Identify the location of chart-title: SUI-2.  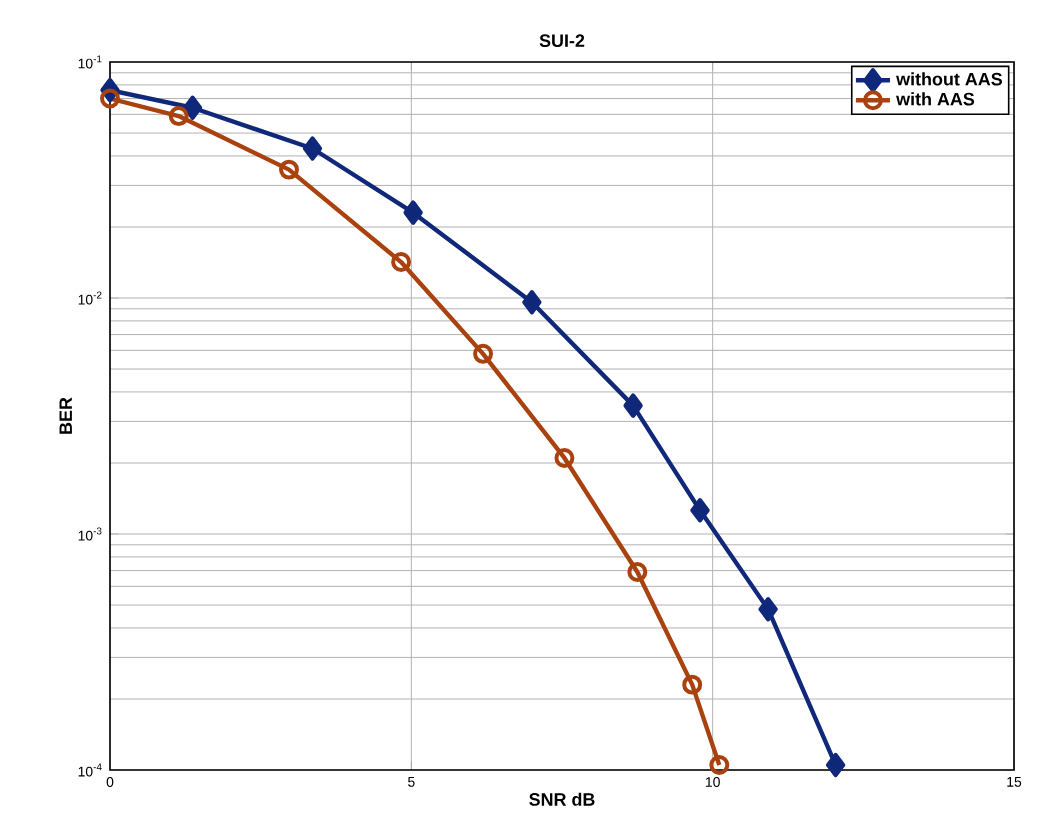
(562, 41).